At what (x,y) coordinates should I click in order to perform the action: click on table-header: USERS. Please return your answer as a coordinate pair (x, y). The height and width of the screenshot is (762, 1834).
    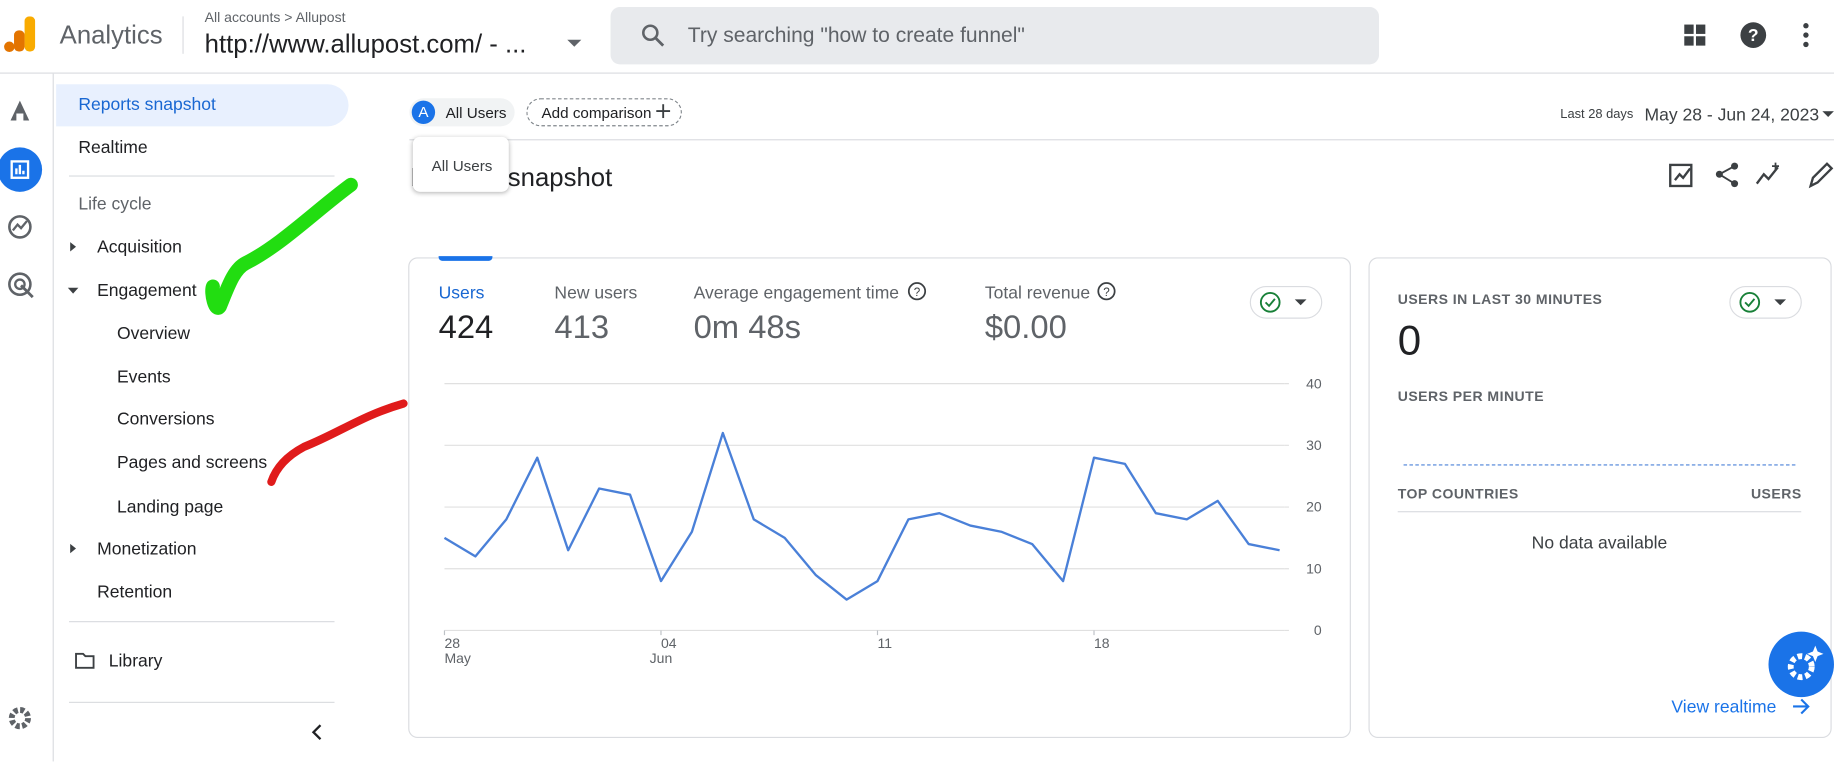
    Looking at the image, I should click on (1776, 493).